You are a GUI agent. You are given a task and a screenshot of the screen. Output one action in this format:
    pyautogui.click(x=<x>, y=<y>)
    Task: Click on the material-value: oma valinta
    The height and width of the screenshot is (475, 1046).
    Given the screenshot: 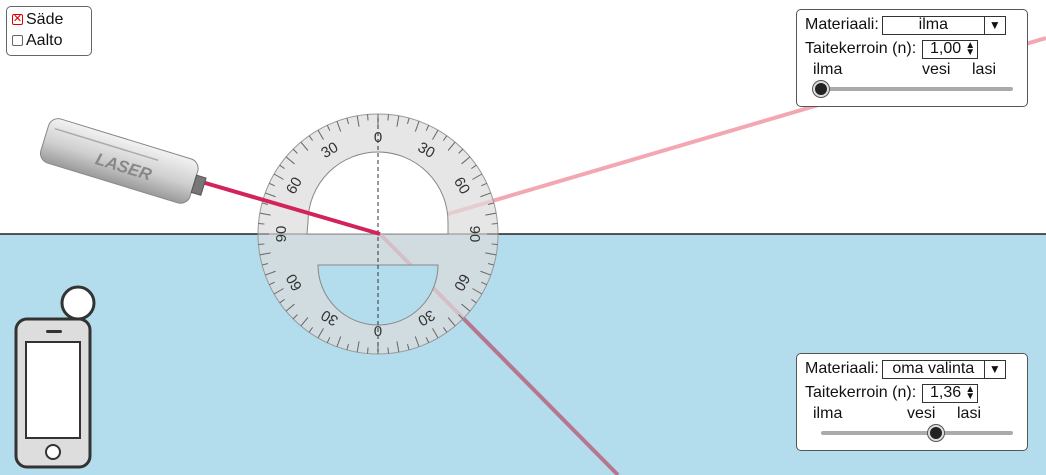 What is the action you would take?
    pyautogui.click(x=933, y=368)
    